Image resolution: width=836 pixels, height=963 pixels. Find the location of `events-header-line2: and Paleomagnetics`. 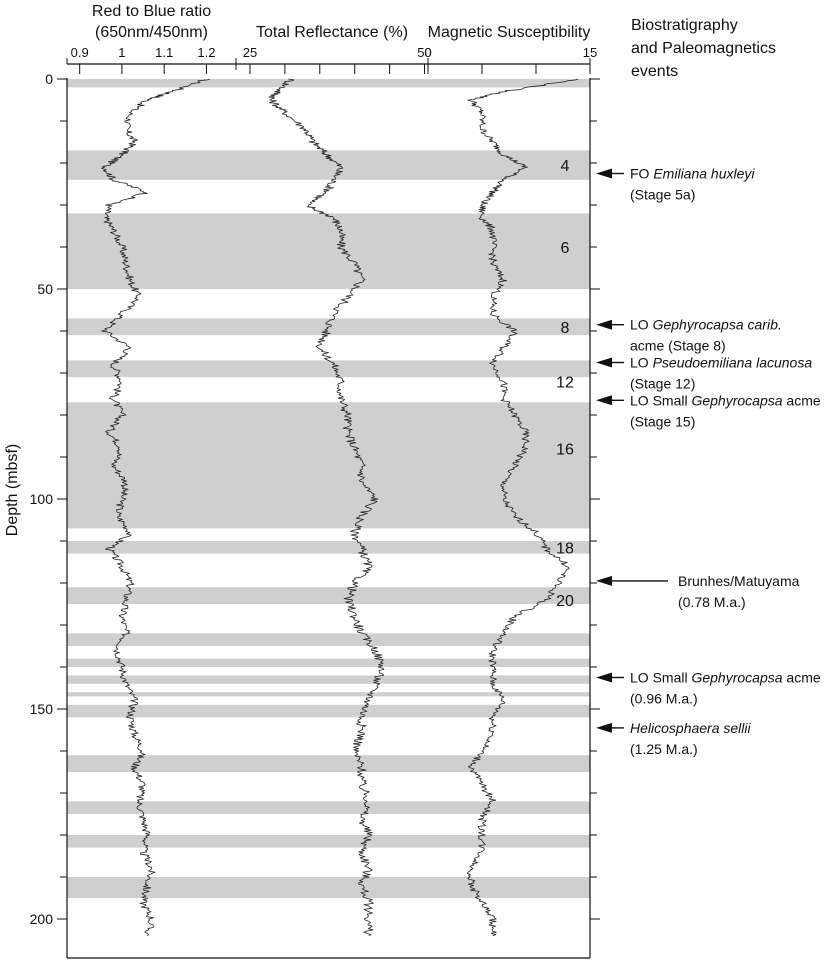

events-header-line2: and Paleomagnetics is located at coordinates (703, 48).